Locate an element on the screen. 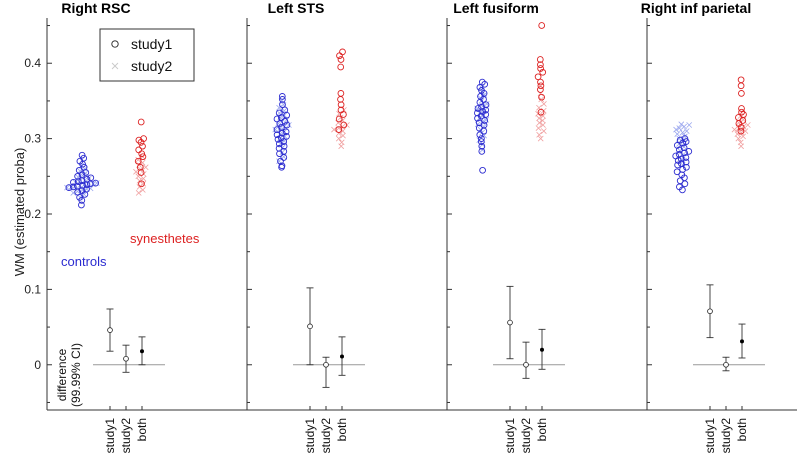 The width and height of the screenshot is (800, 463). legend-study1-marker is located at coordinates (115, 44).